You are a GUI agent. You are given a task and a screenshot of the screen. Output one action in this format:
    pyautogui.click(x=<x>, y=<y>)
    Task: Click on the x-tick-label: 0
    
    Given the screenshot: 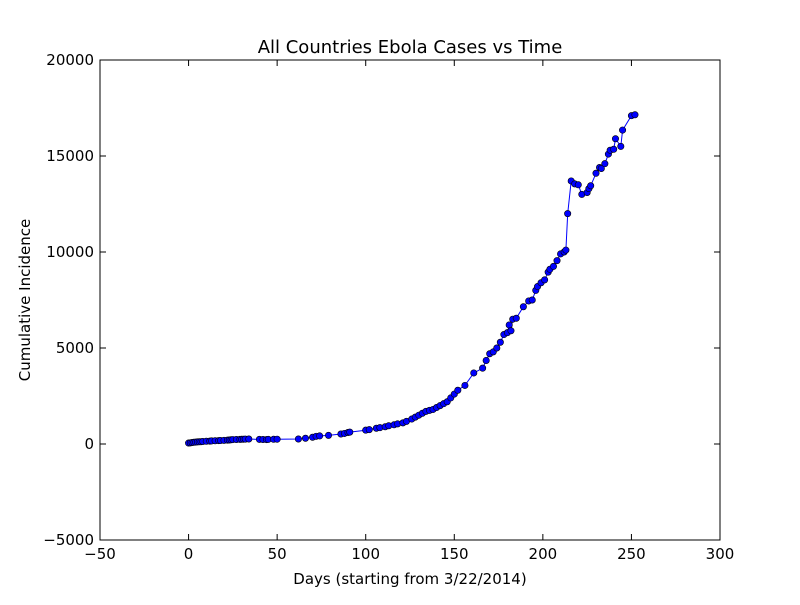 What is the action you would take?
    pyautogui.click(x=189, y=554)
    